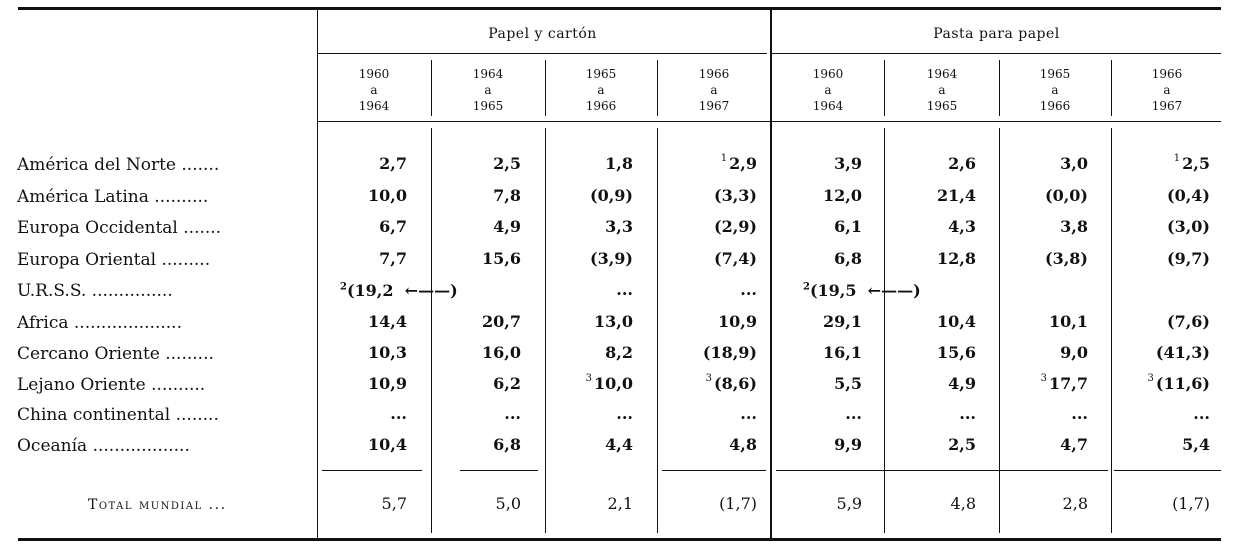  Describe the element at coordinates (352, 352) in the screenshot. I see `table-cell: 10,3` at that location.